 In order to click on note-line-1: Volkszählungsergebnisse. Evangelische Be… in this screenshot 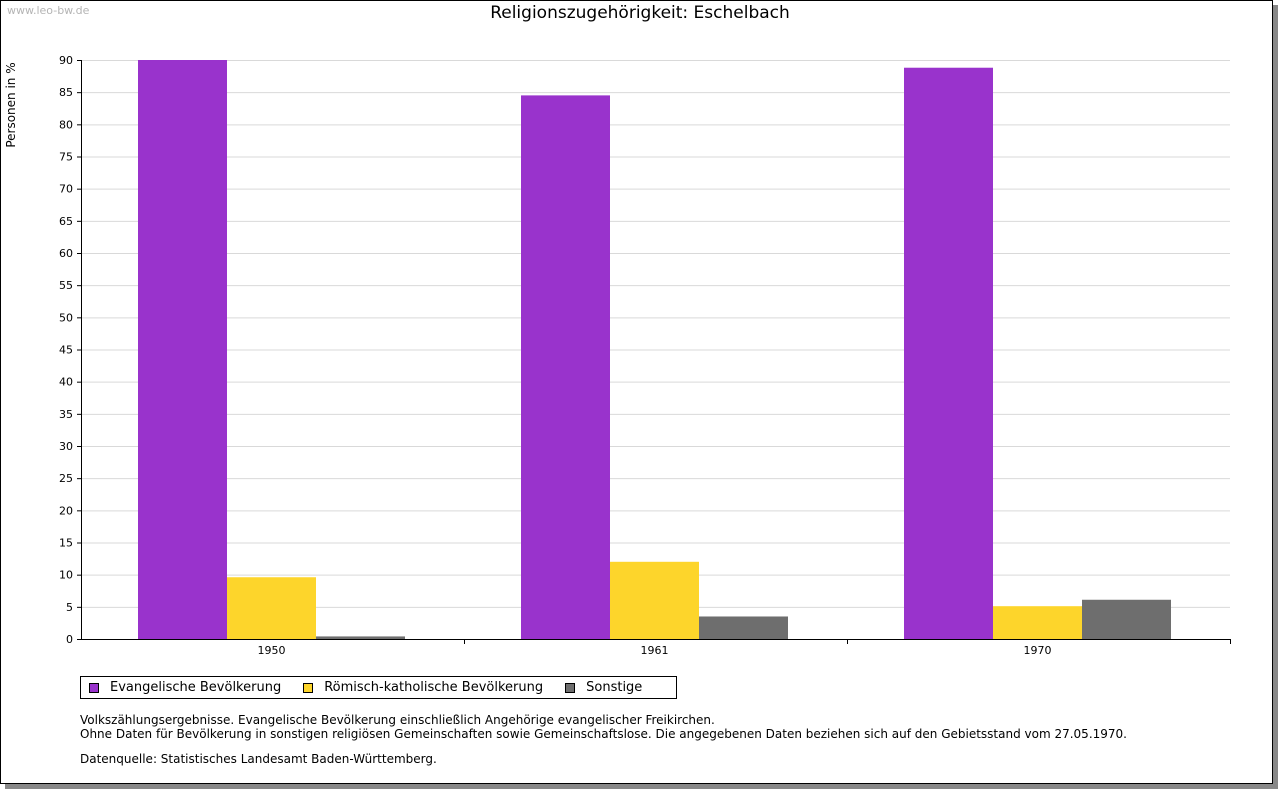, I will do `click(397, 720)`.